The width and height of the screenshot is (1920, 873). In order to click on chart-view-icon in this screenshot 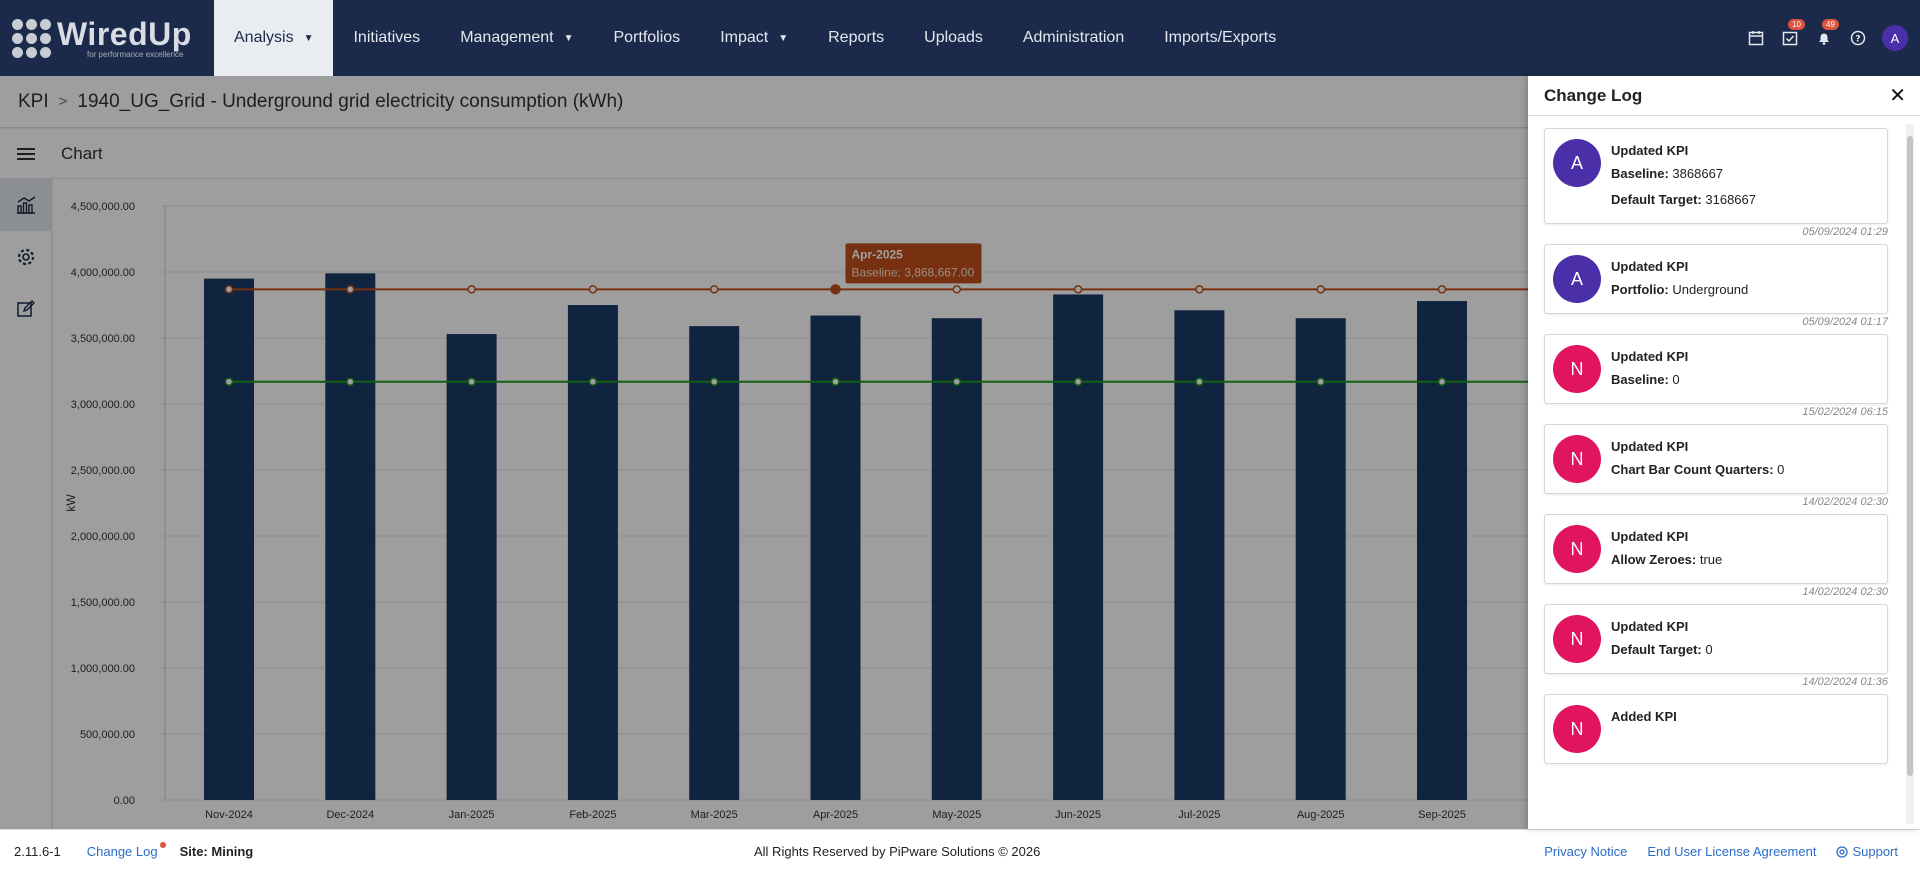, I will do `click(26, 205)`.